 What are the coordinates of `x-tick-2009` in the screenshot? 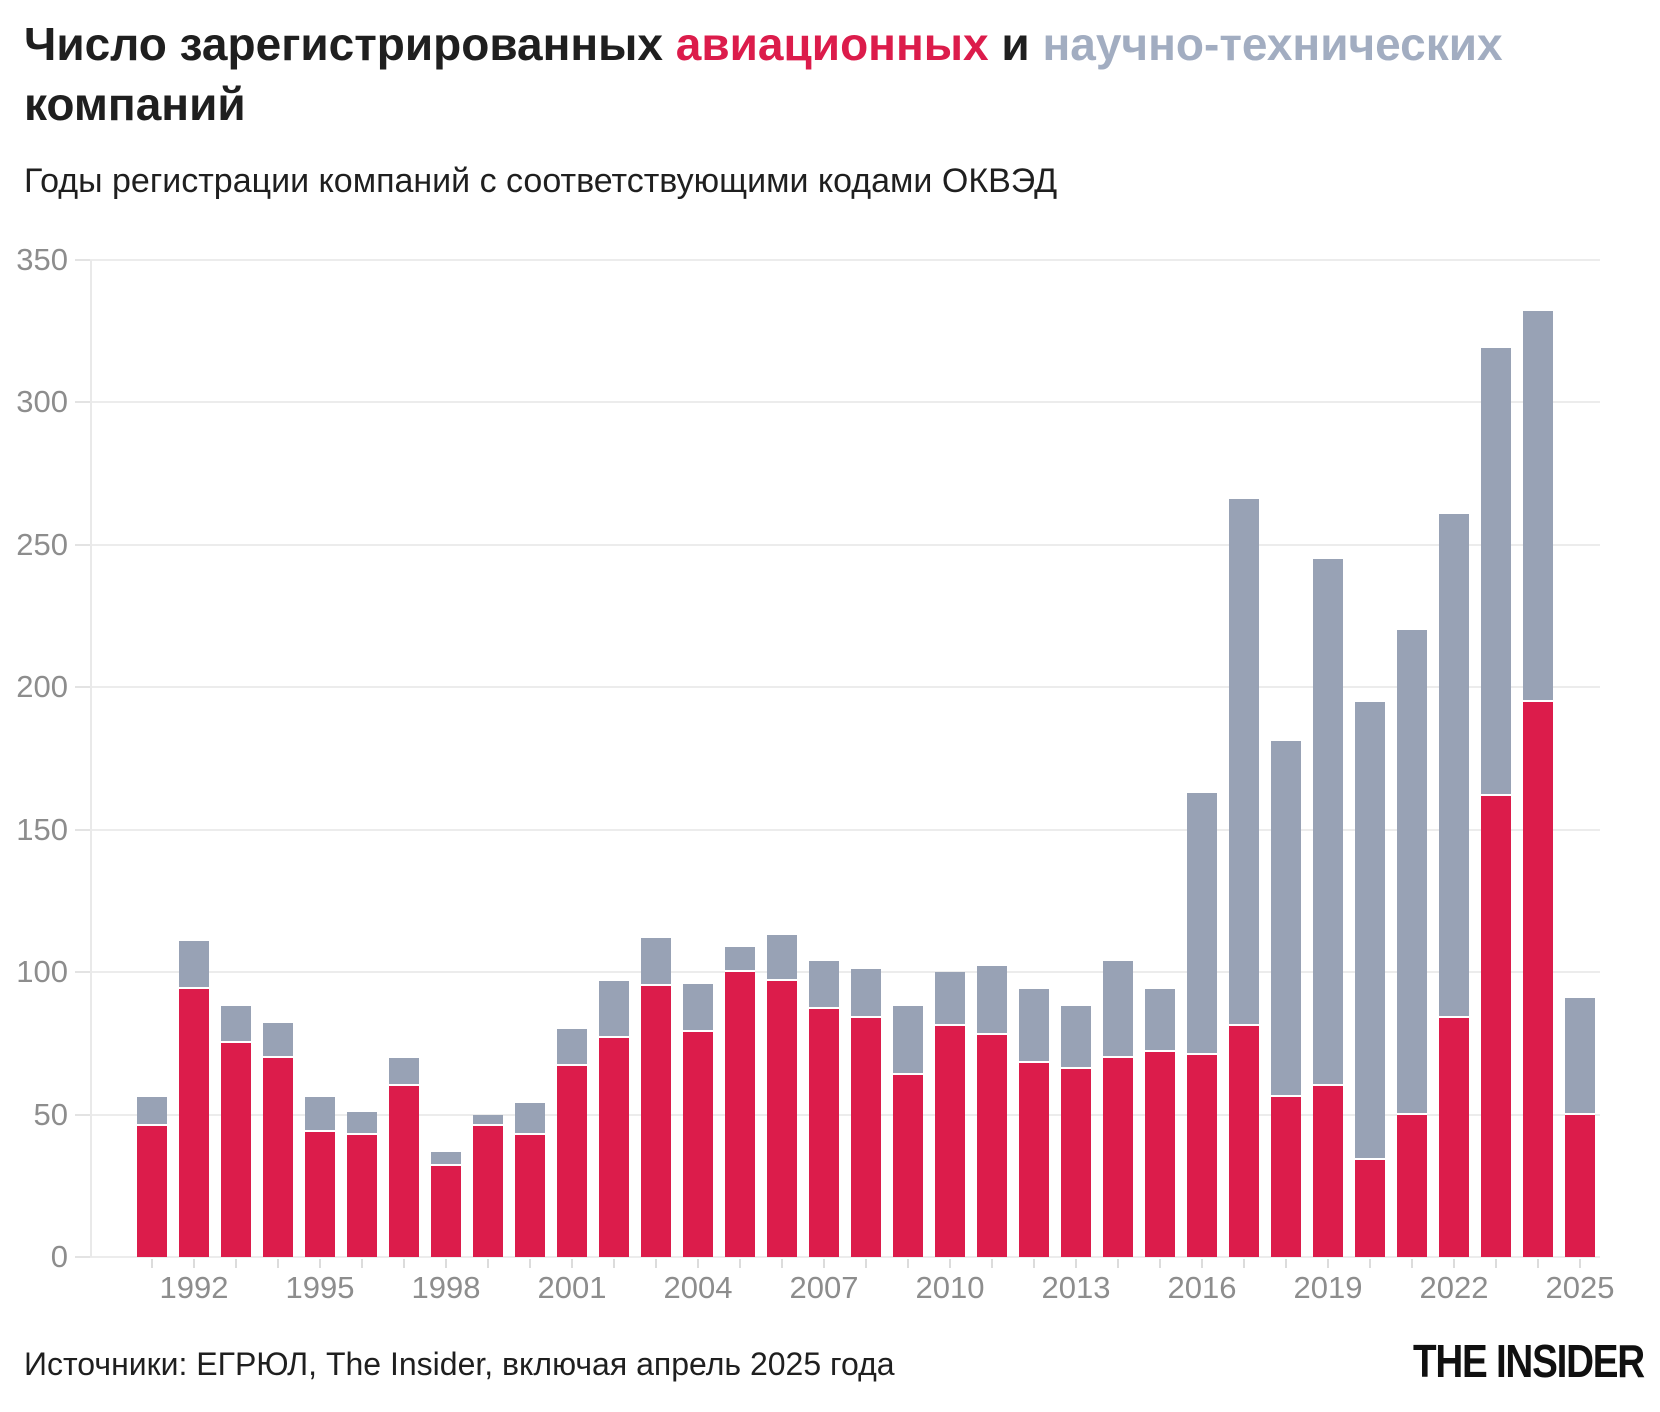 It's located at (908, 1263).